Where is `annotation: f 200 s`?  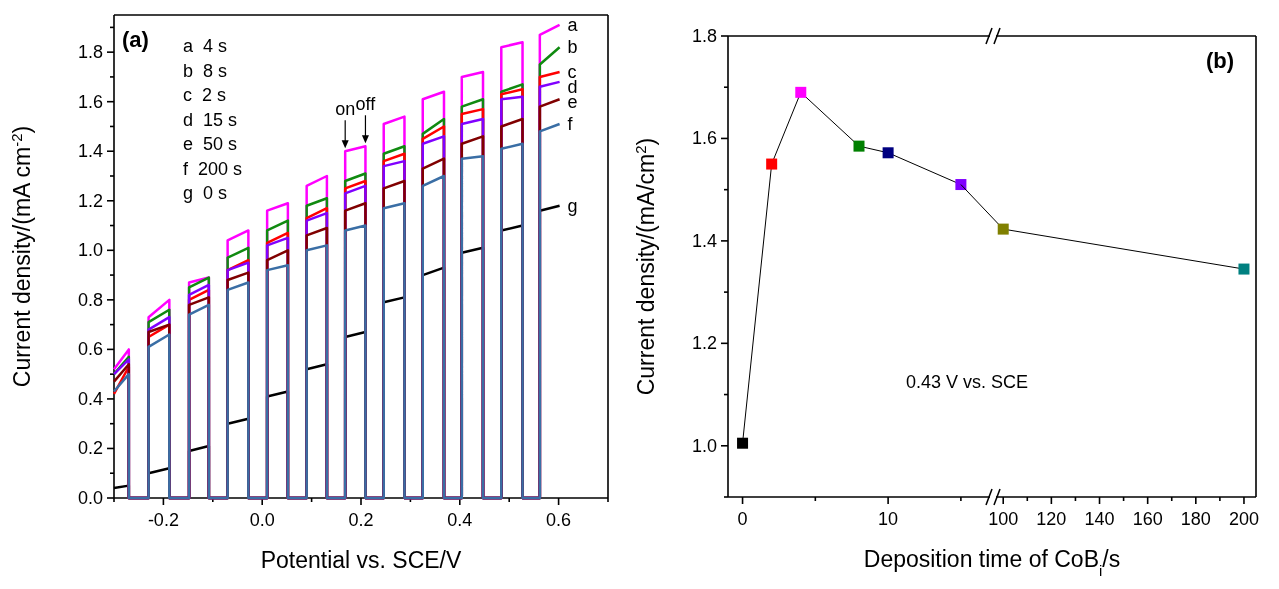 annotation: f 200 s is located at coordinates (213, 168).